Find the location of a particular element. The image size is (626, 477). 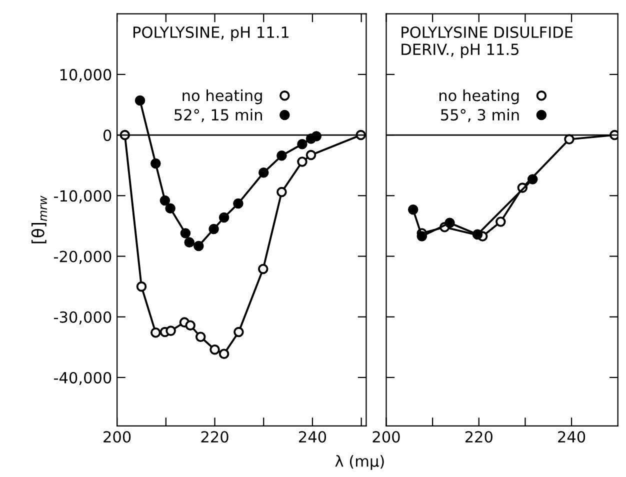

x-axis-title: λ (mμ) is located at coordinates (359, 462).